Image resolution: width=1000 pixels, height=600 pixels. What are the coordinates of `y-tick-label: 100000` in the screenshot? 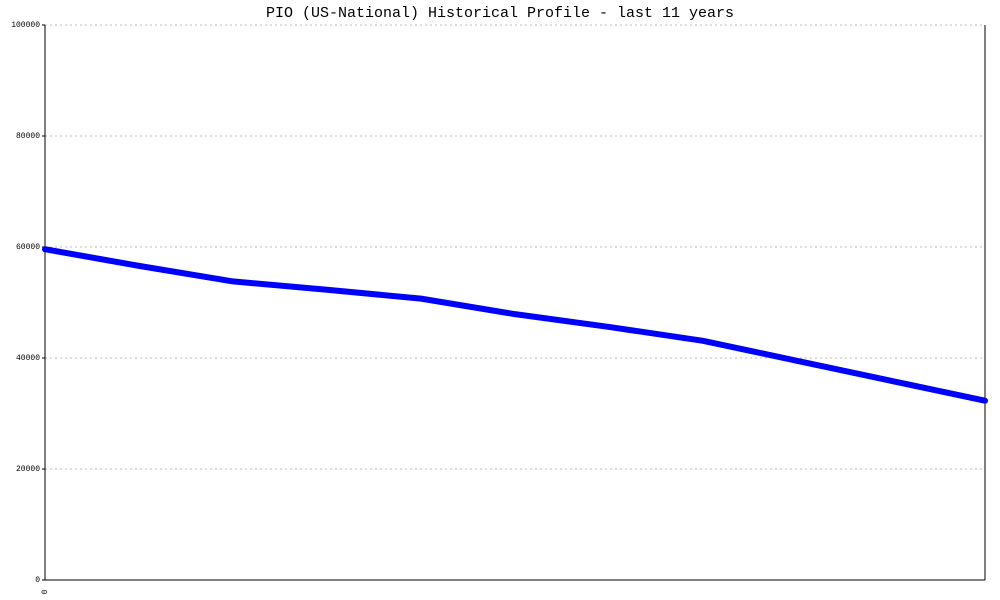 It's located at (25, 25).